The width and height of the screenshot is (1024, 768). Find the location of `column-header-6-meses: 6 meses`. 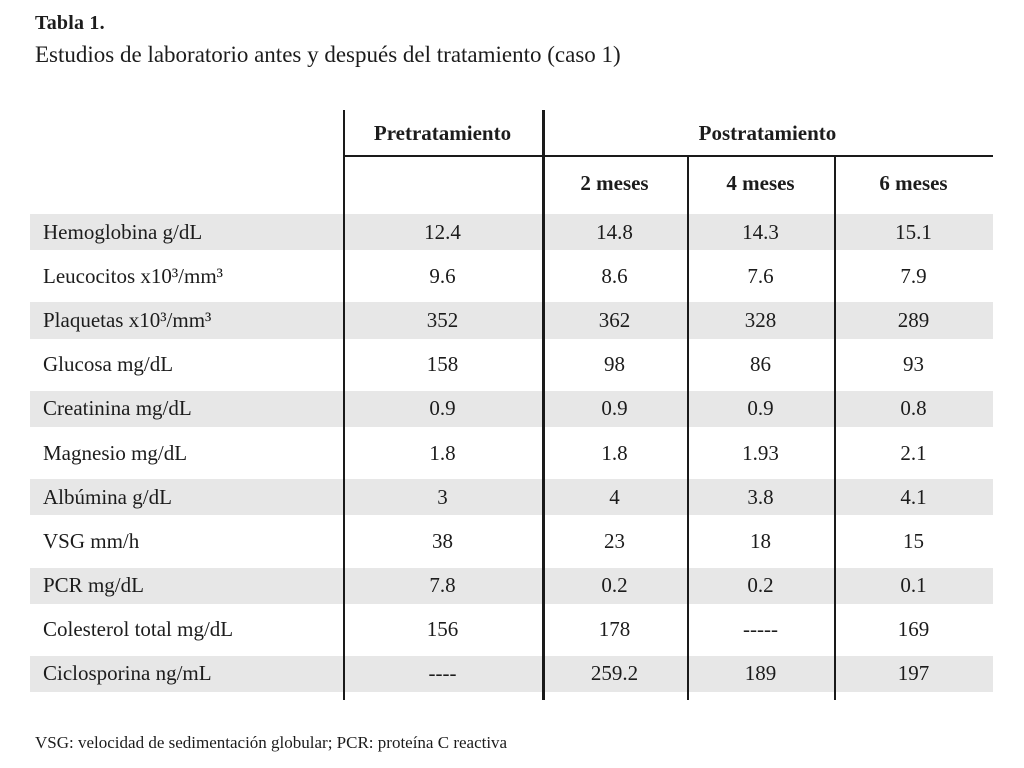

column-header-6-meses: 6 meses is located at coordinates (913, 182).